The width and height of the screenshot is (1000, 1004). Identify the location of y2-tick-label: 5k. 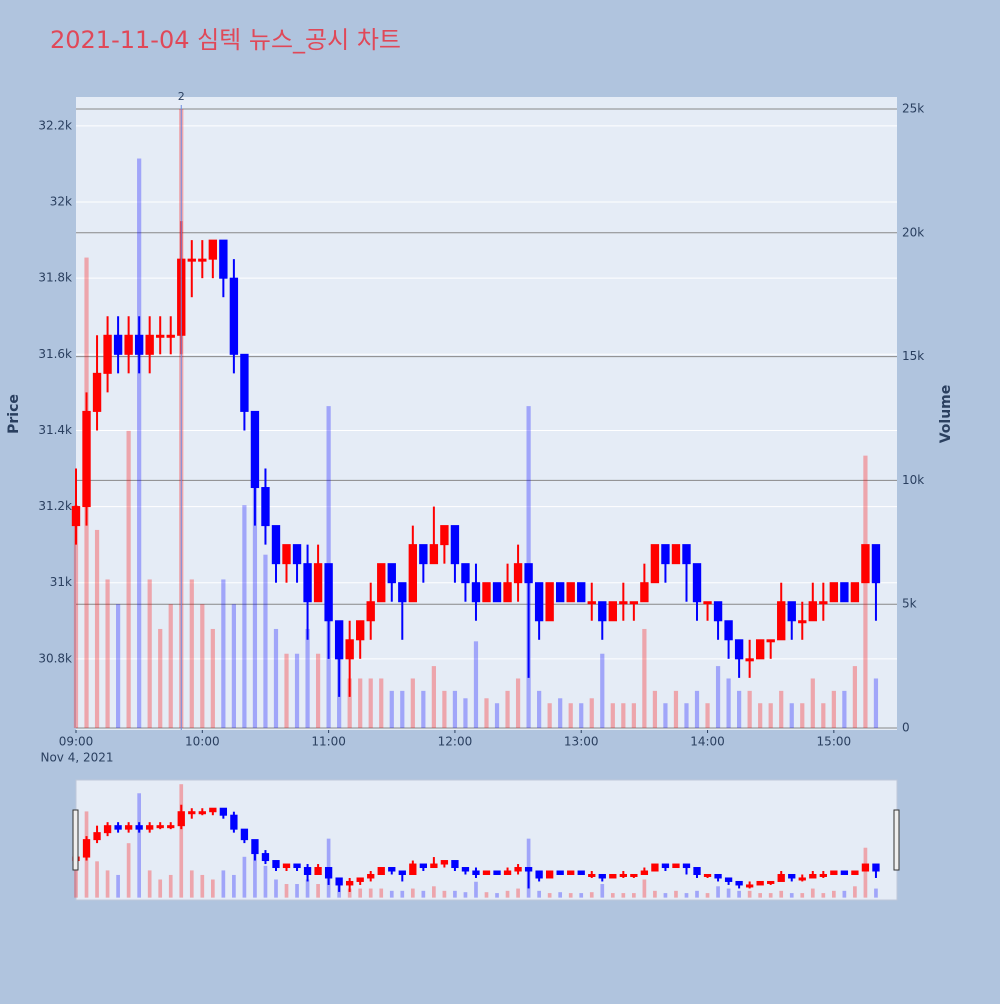
(909, 604).